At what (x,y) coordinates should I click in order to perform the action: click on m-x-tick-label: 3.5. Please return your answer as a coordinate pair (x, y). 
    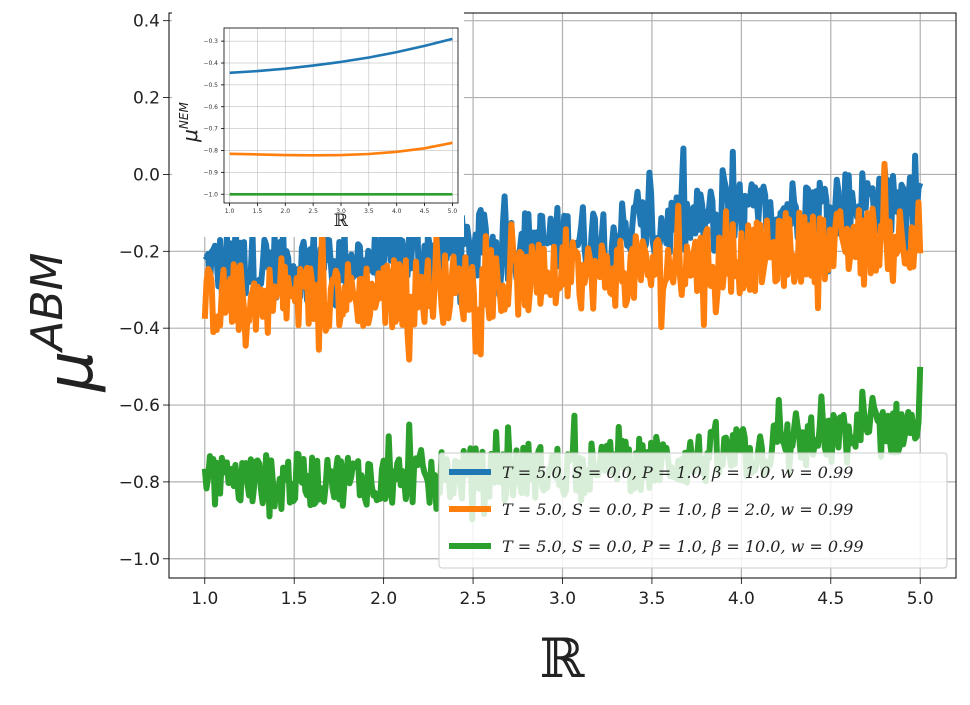
    Looking at the image, I should click on (651, 599).